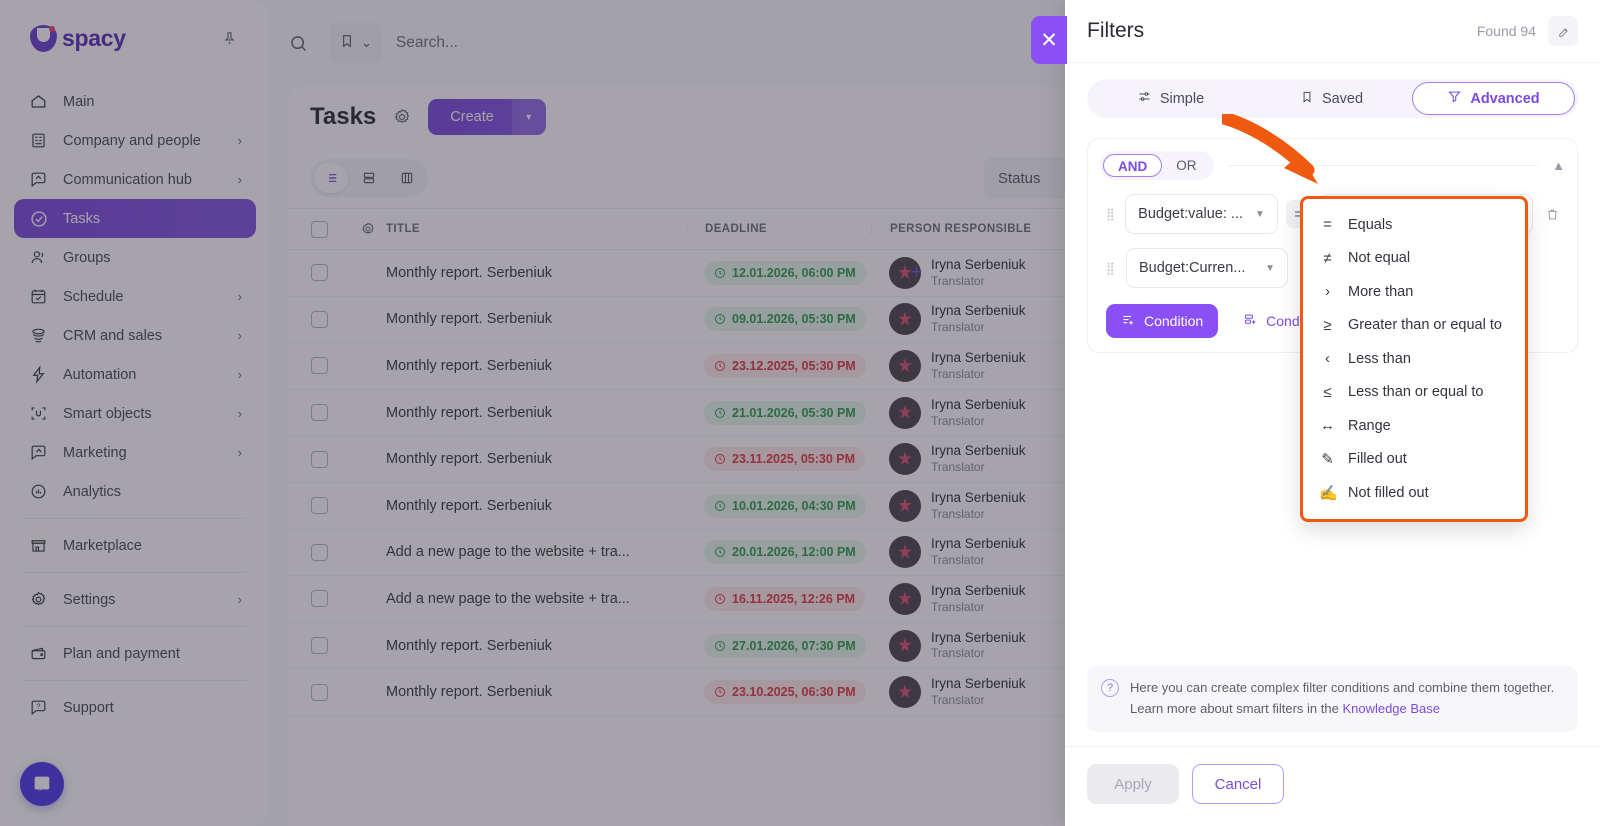 Image resolution: width=1600 pixels, height=826 pixels. What do you see at coordinates (528, 117) in the screenshot?
I see `chevron-down-icon: ▾` at bounding box center [528, 117].